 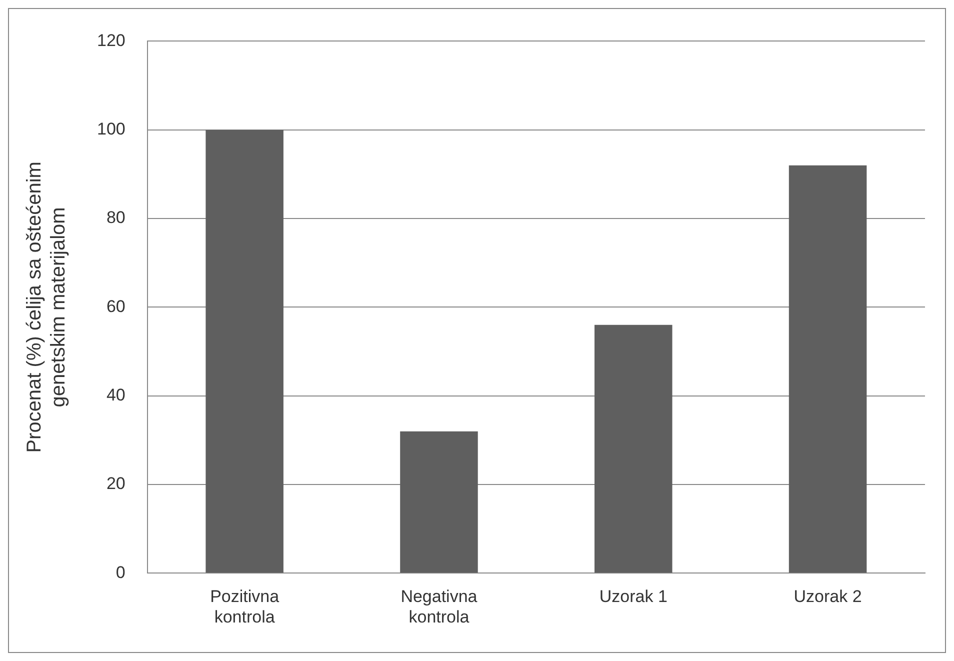 I want to click on x-tick-label: Pozitivna kontrola, so click(x=245, y=606).